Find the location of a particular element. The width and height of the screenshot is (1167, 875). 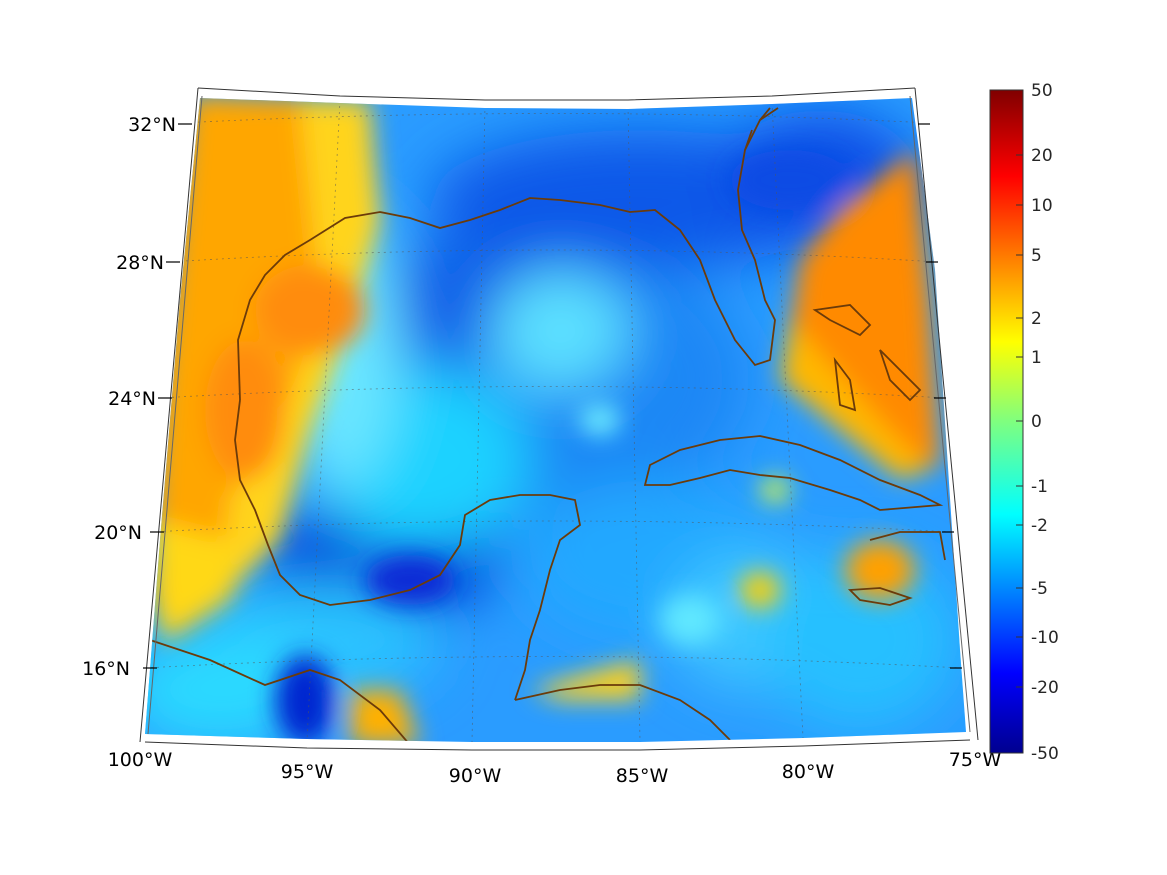

atlantic-coast is located at coordinates (757, 129).